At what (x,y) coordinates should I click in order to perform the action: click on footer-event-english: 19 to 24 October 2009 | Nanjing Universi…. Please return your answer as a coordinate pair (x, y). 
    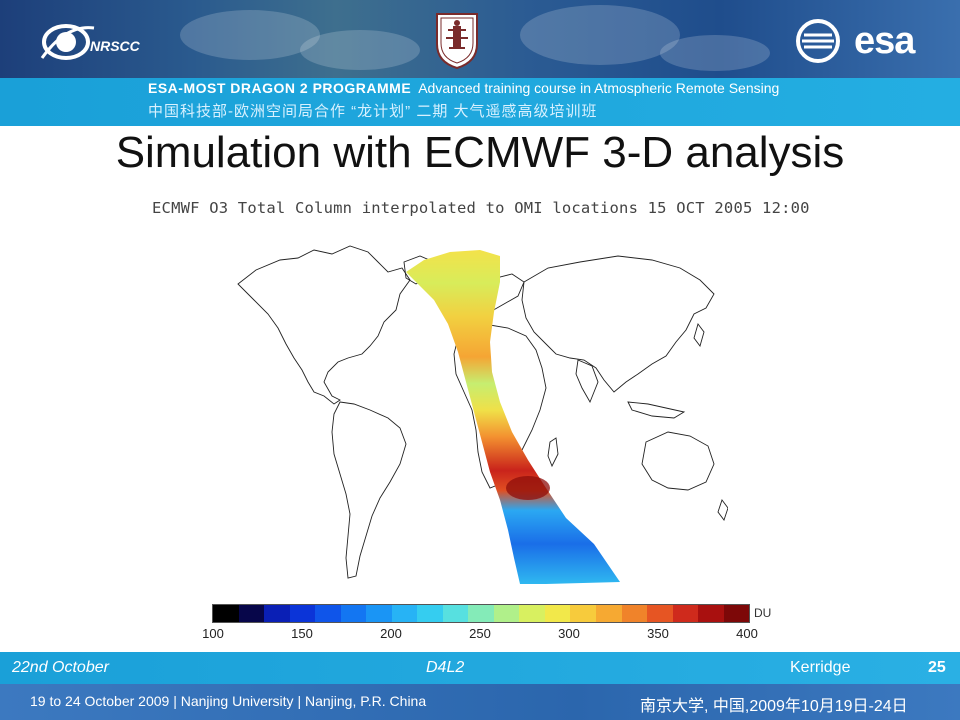
    Looking at the image, I should click on (228, 701).